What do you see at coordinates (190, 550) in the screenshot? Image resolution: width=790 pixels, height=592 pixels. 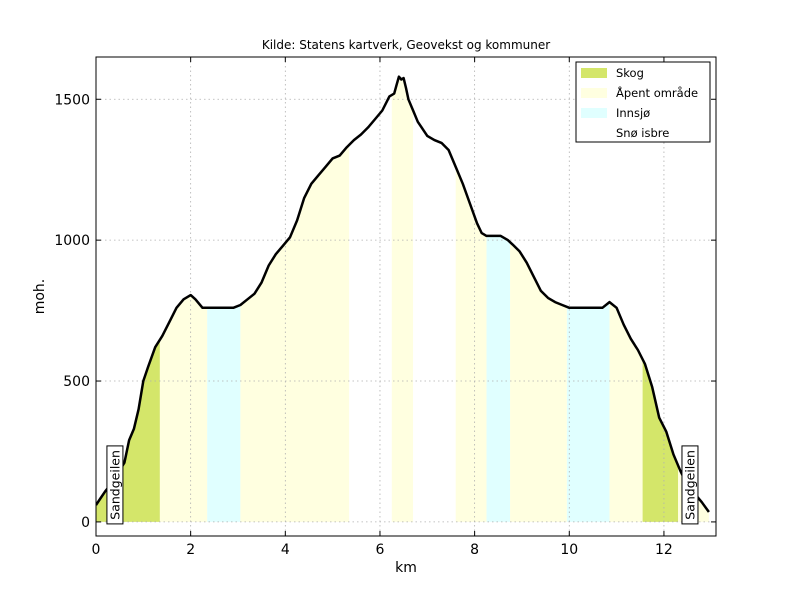 I see `x-tick-label-2: 2` at bounding box center [190, 550].